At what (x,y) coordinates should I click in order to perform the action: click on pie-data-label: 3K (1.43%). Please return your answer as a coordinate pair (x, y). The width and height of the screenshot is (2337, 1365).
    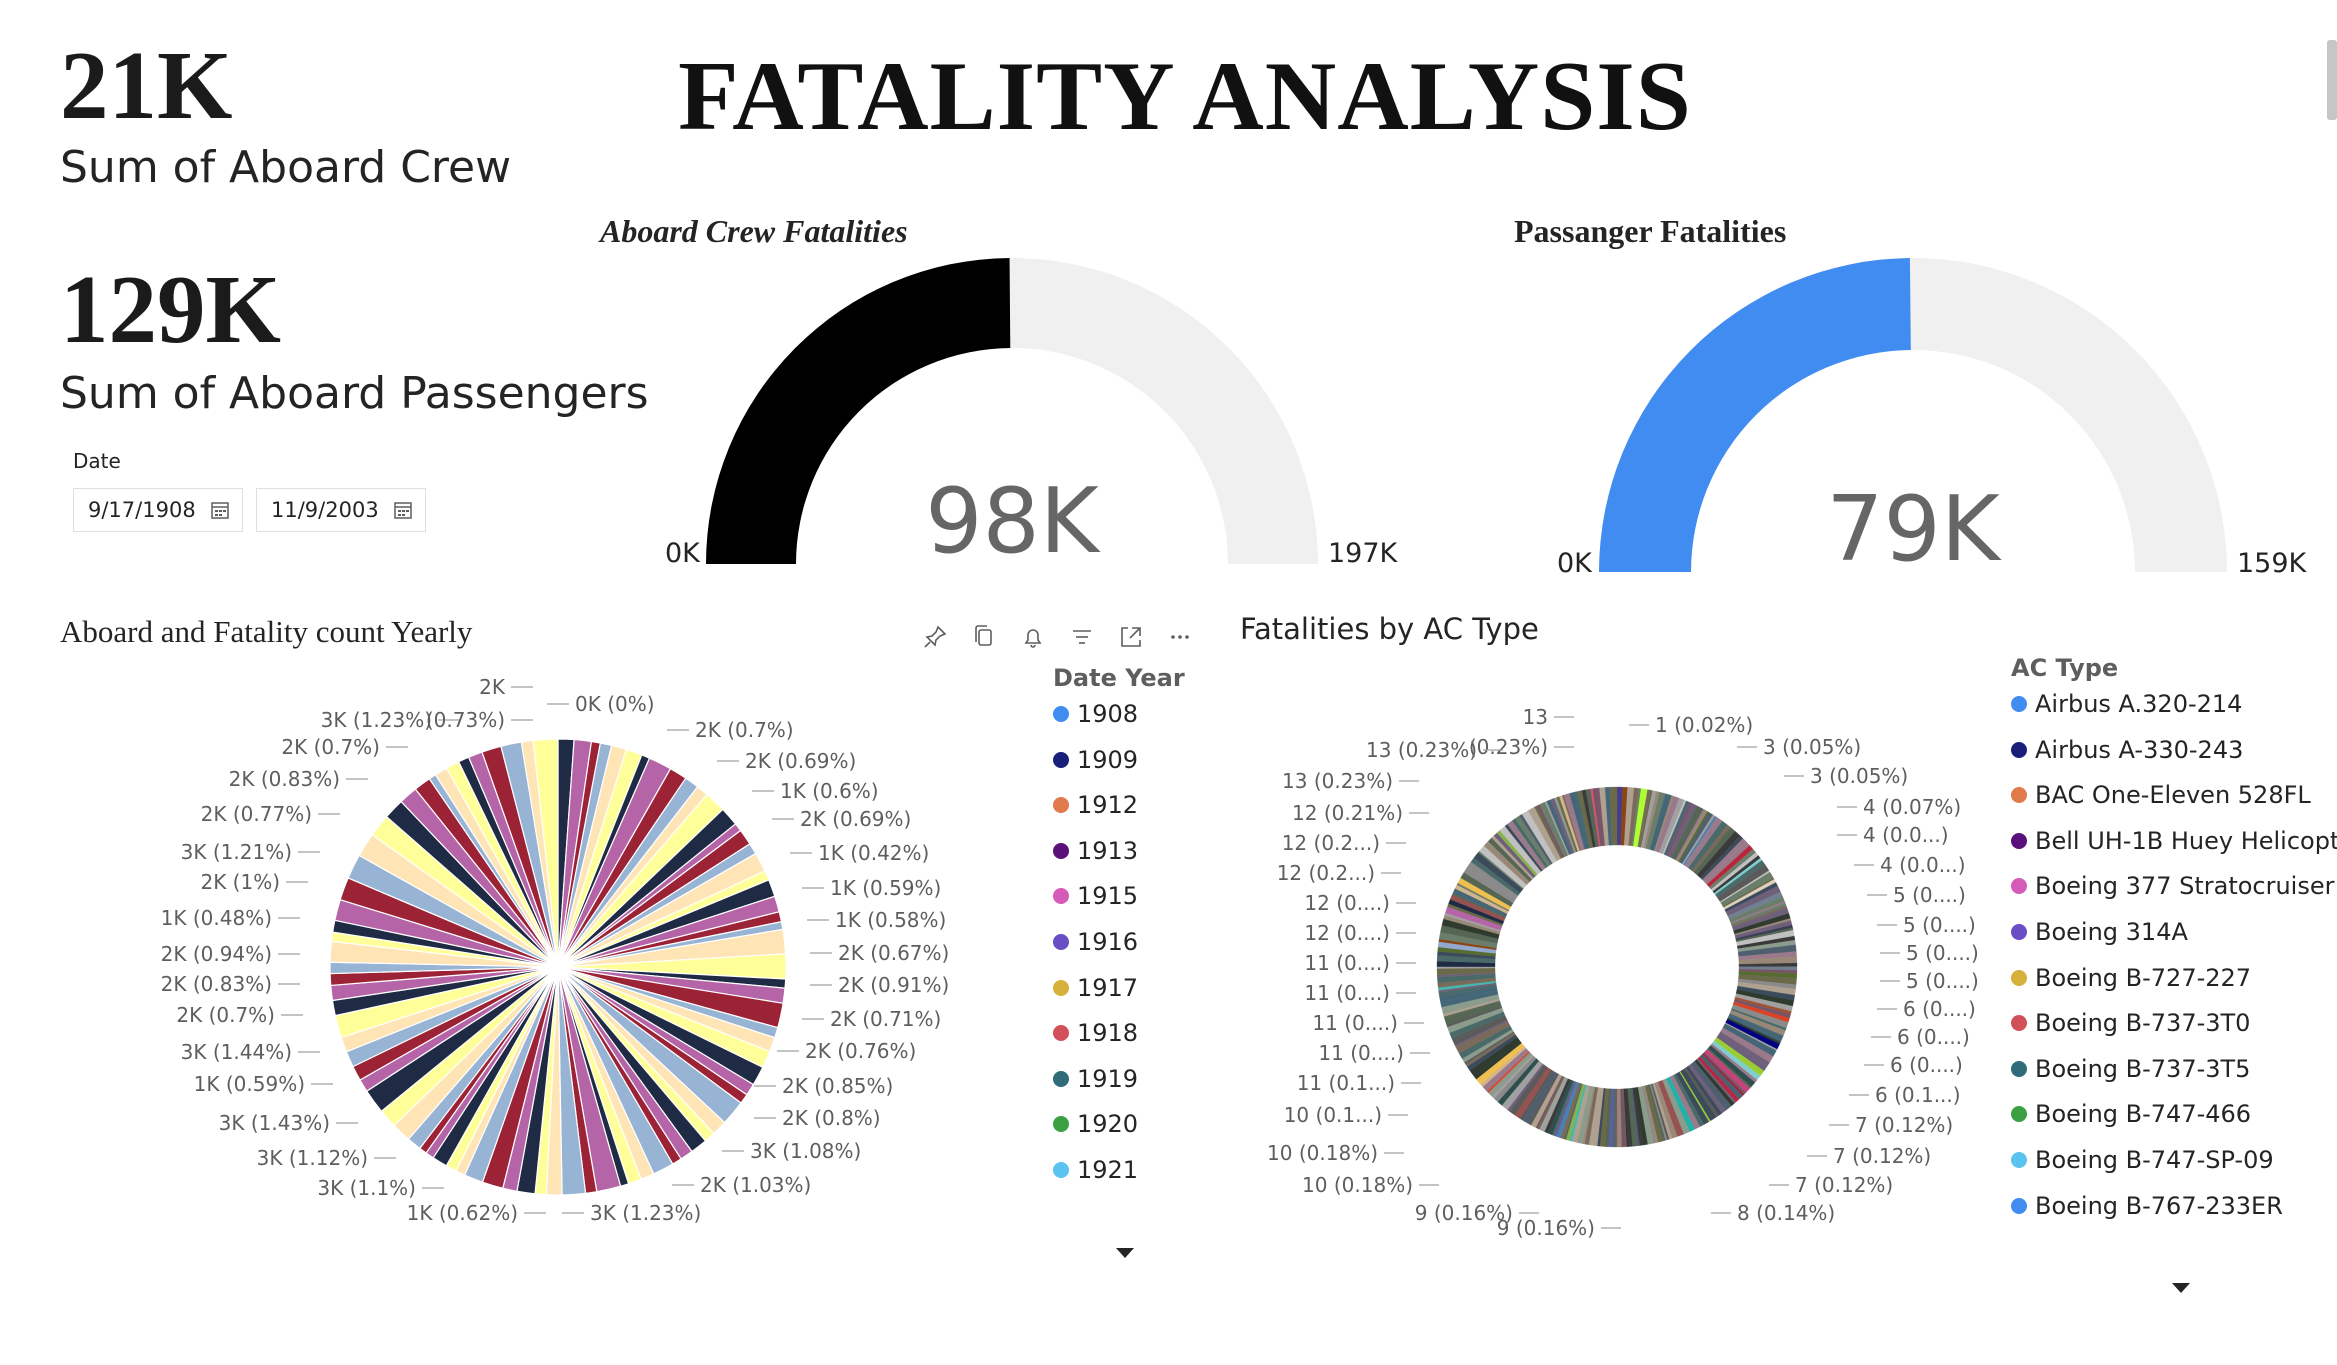
    Looking at the image, I should click on (274, 1123).